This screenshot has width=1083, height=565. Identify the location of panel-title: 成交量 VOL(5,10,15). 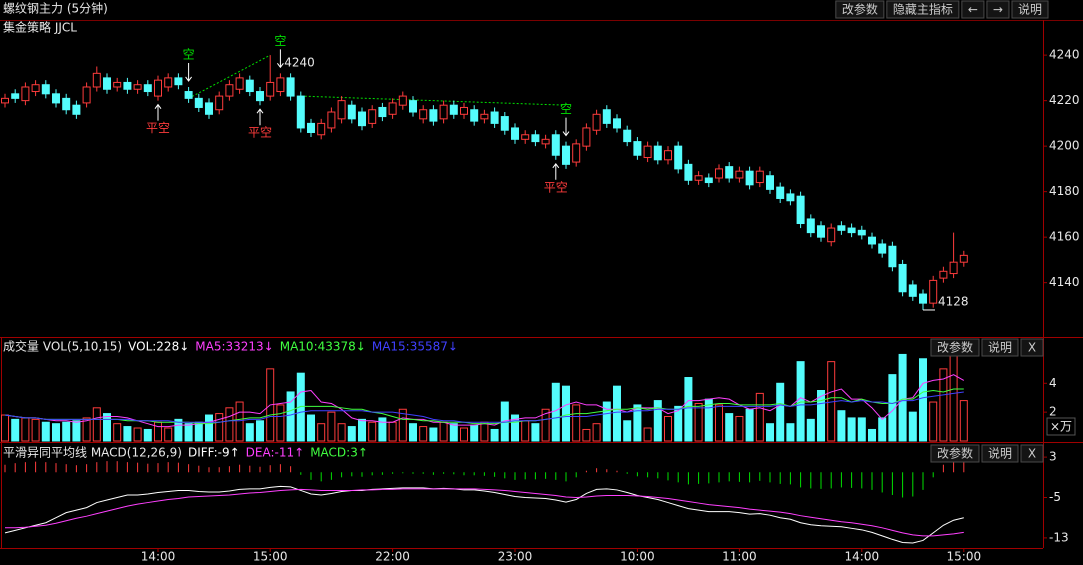
(62, 346).